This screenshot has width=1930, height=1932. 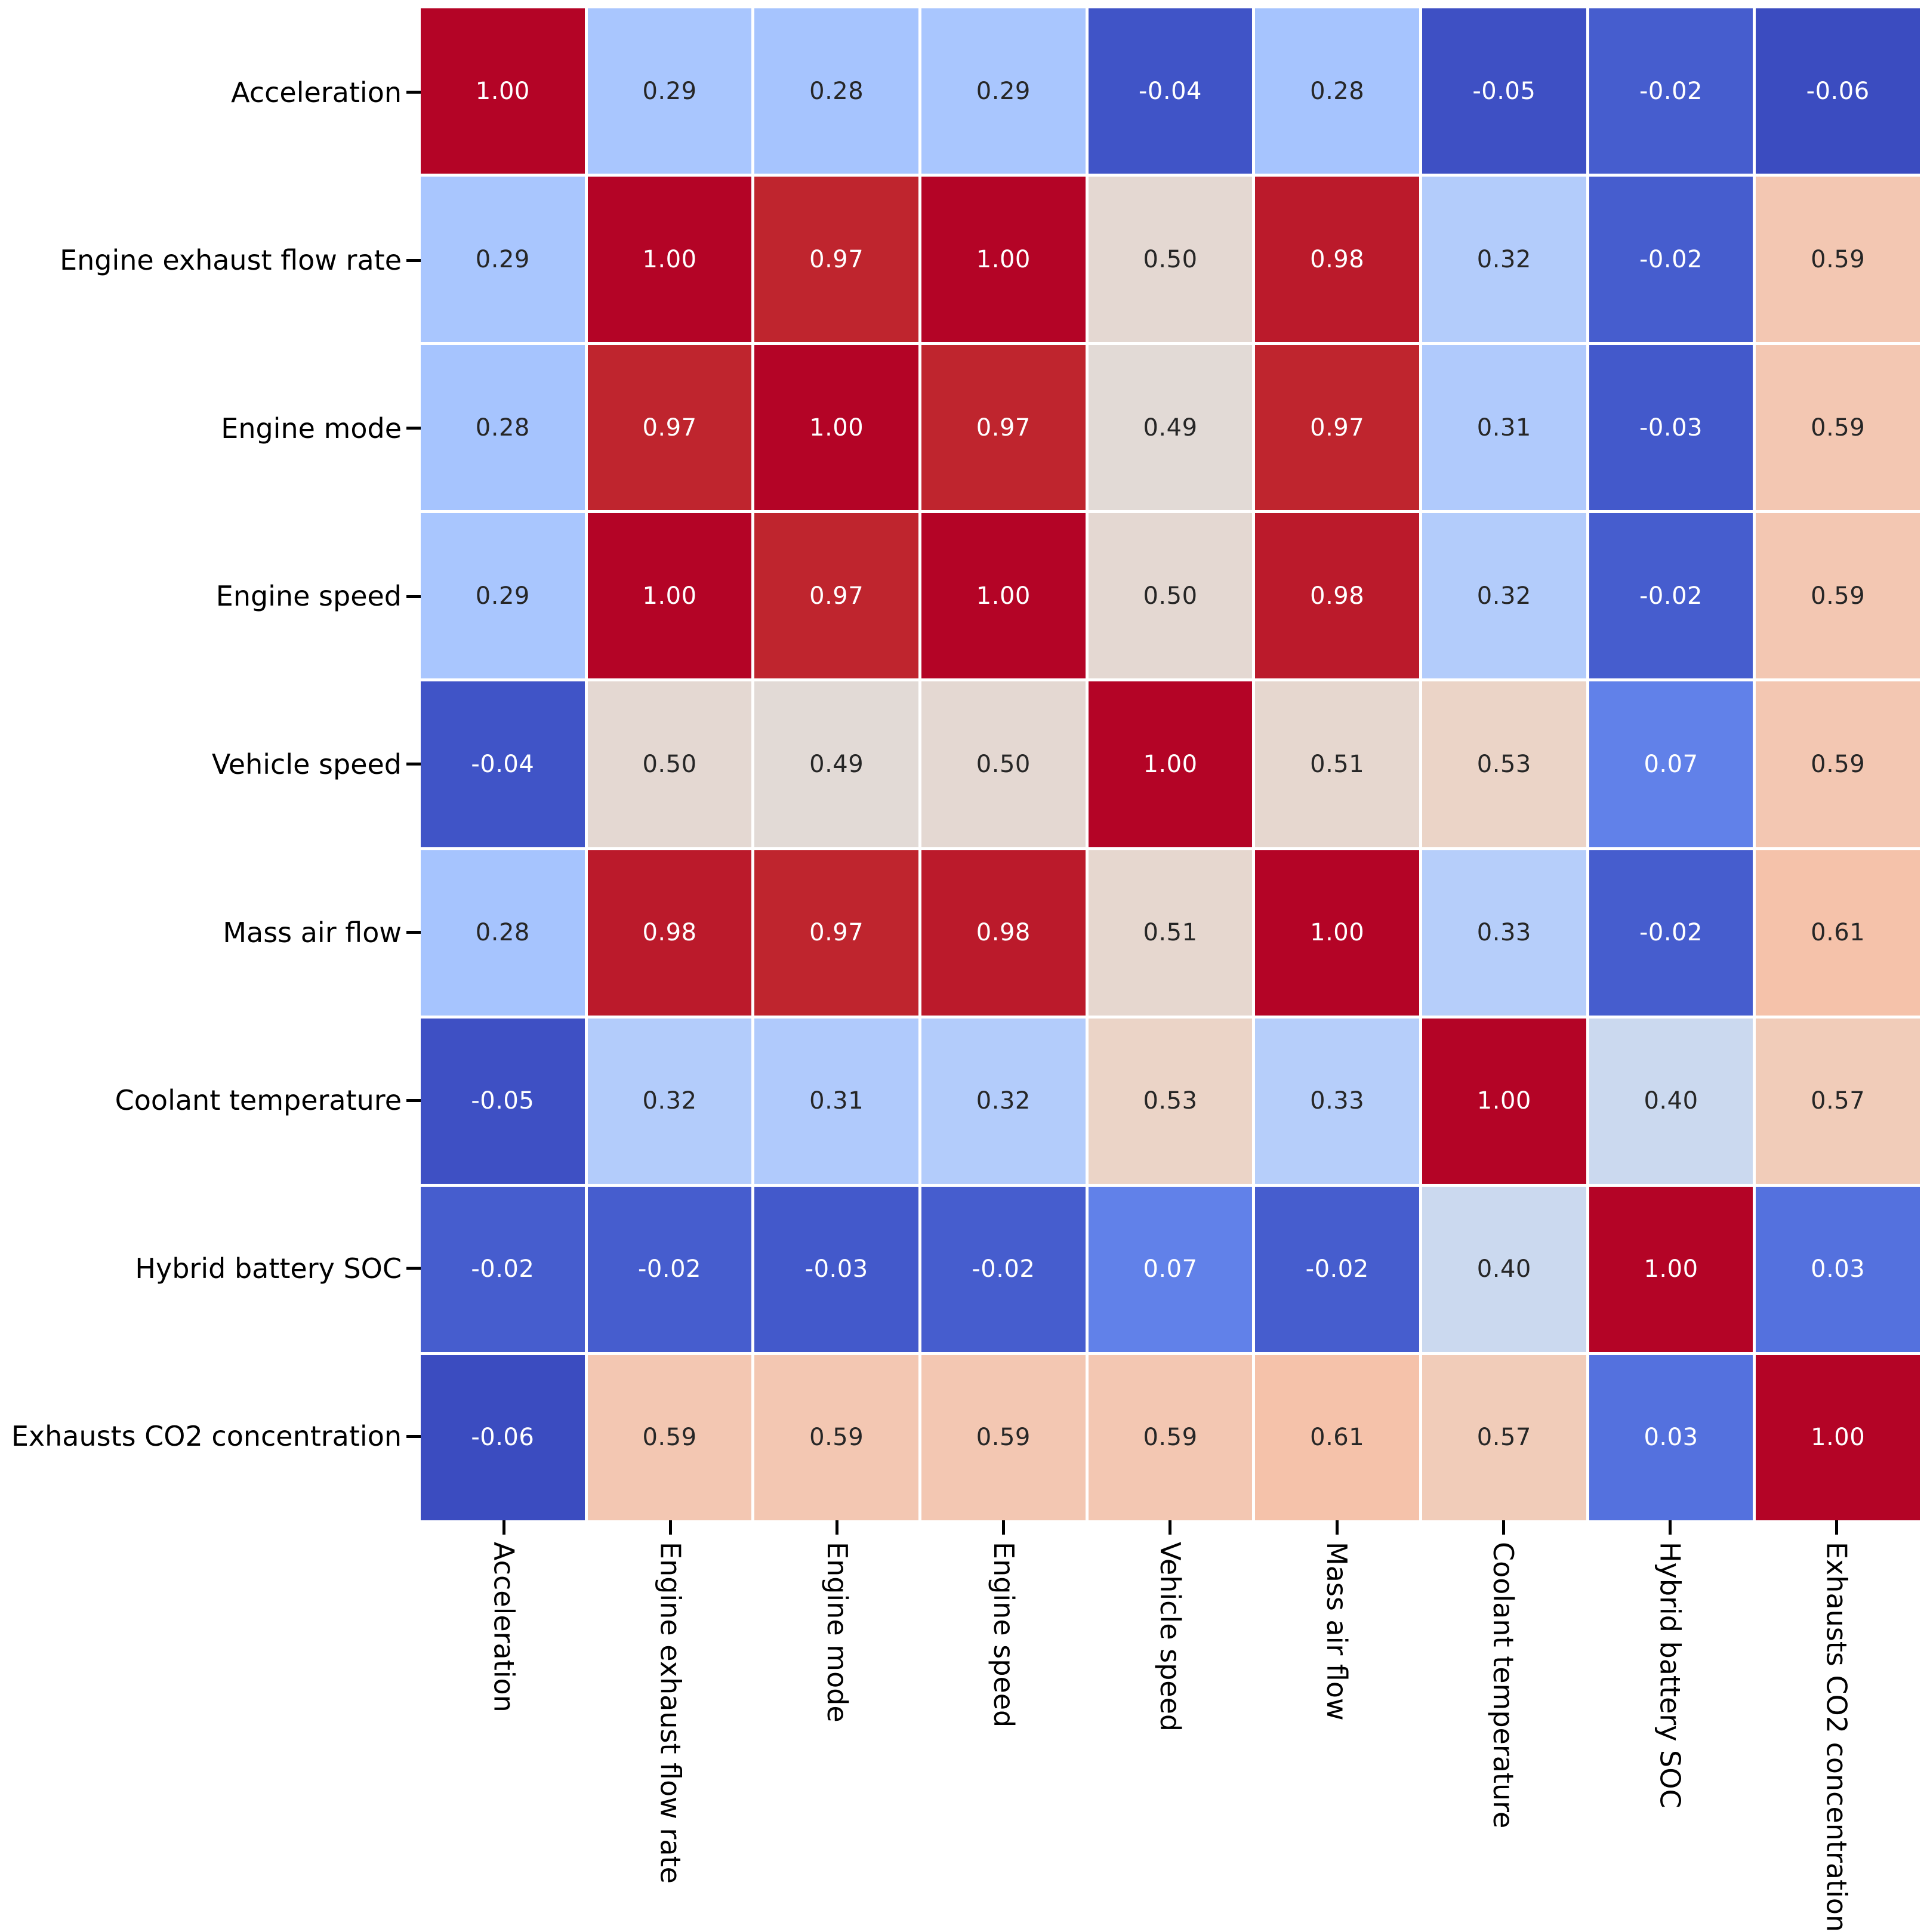 What do you see at coordinates (836, 764) in the screenshot?
I see `heatmap-cell: 0.49` at bounding box center [836, 764].